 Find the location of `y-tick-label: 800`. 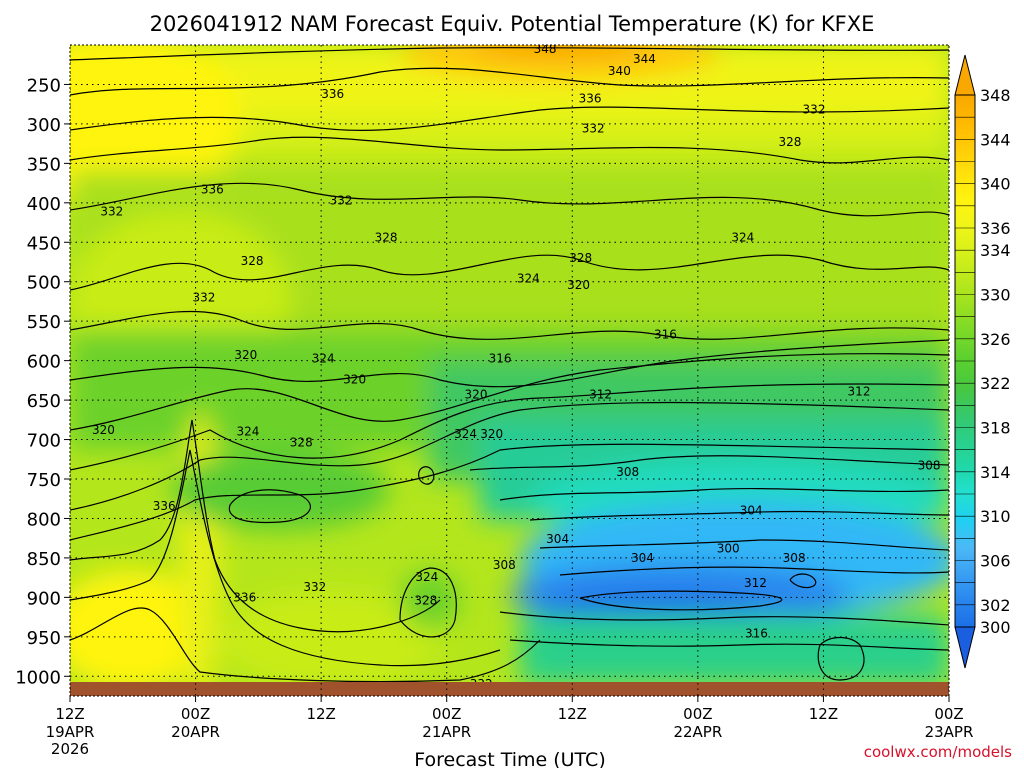

y-tick-label: 800 is located at coordinates (44, 519).